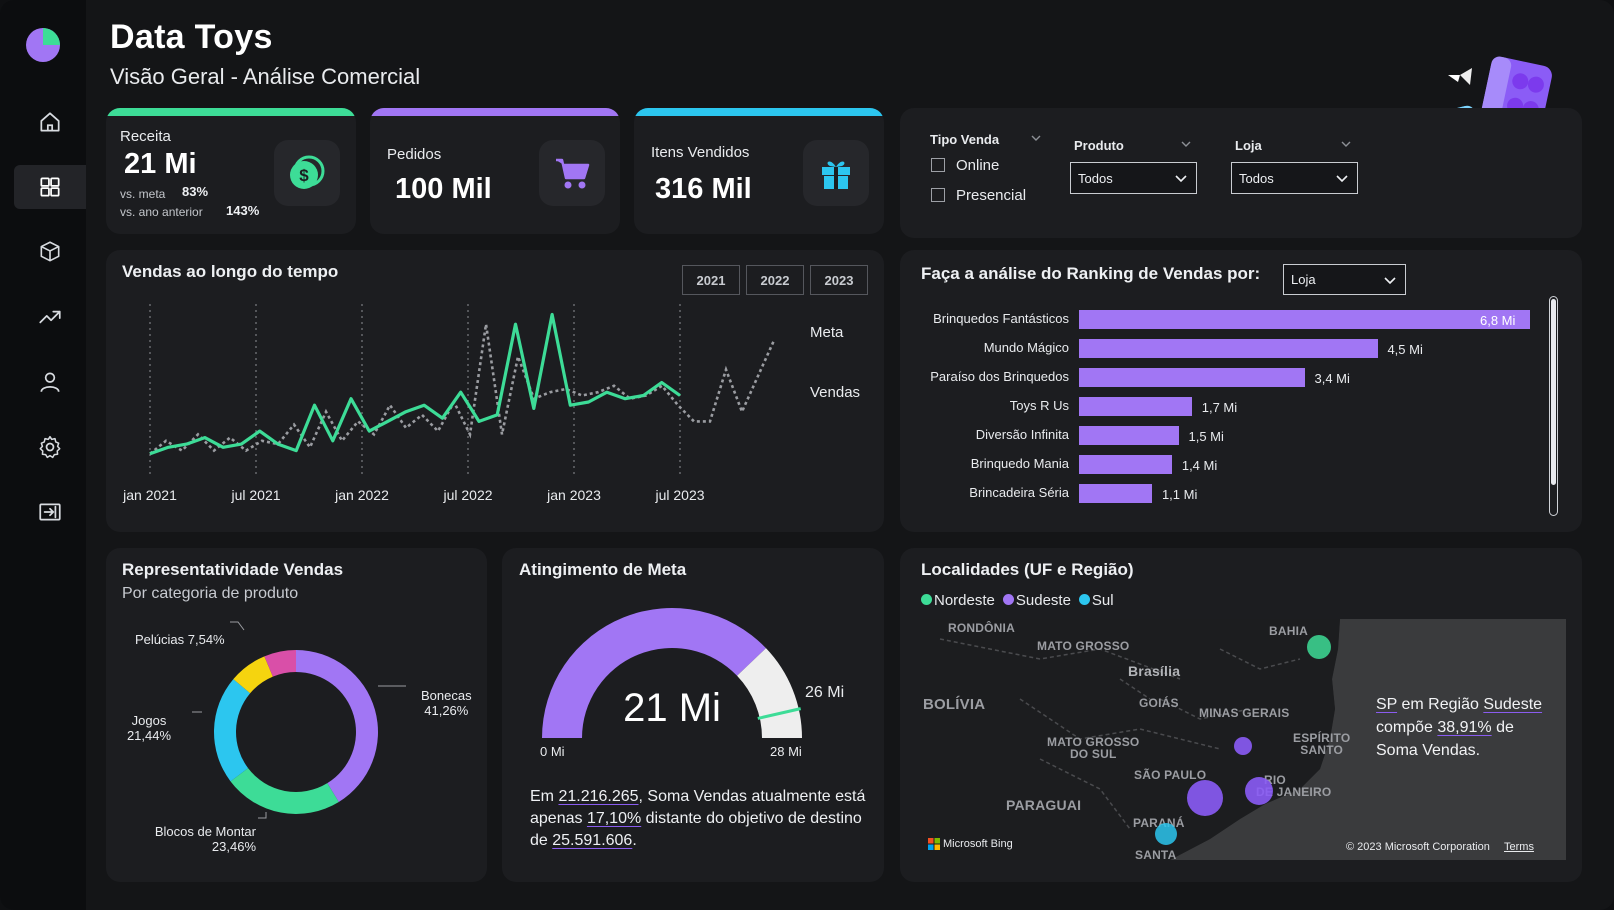 This screenshot has height=910, width=1614. I want to click on donut-label-blocos: Blocos de Montar 23,46%, so click(202, 839).